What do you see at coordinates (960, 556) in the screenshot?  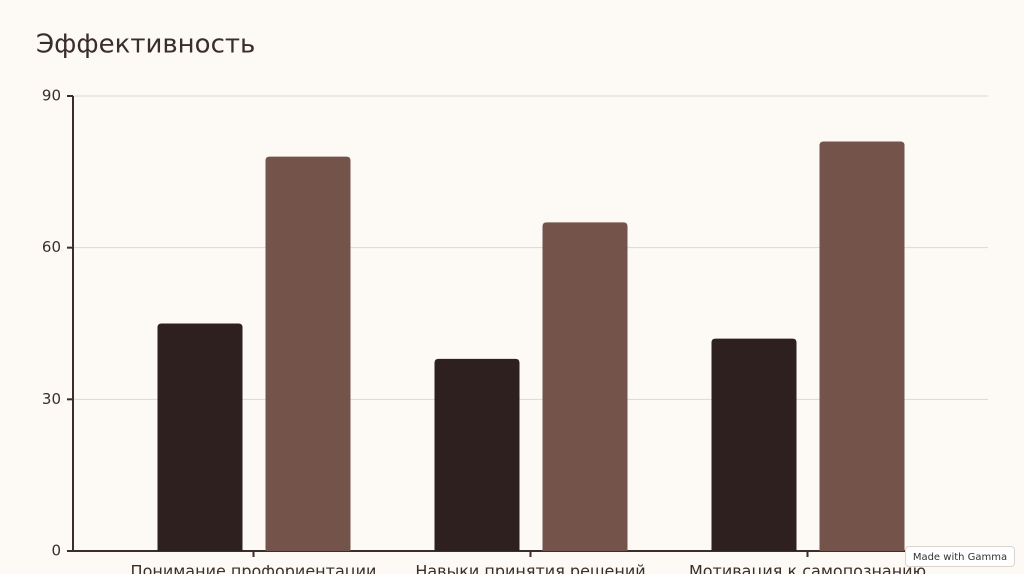 I see `badge: Made with Gamma` at bounding box center [960, 556].